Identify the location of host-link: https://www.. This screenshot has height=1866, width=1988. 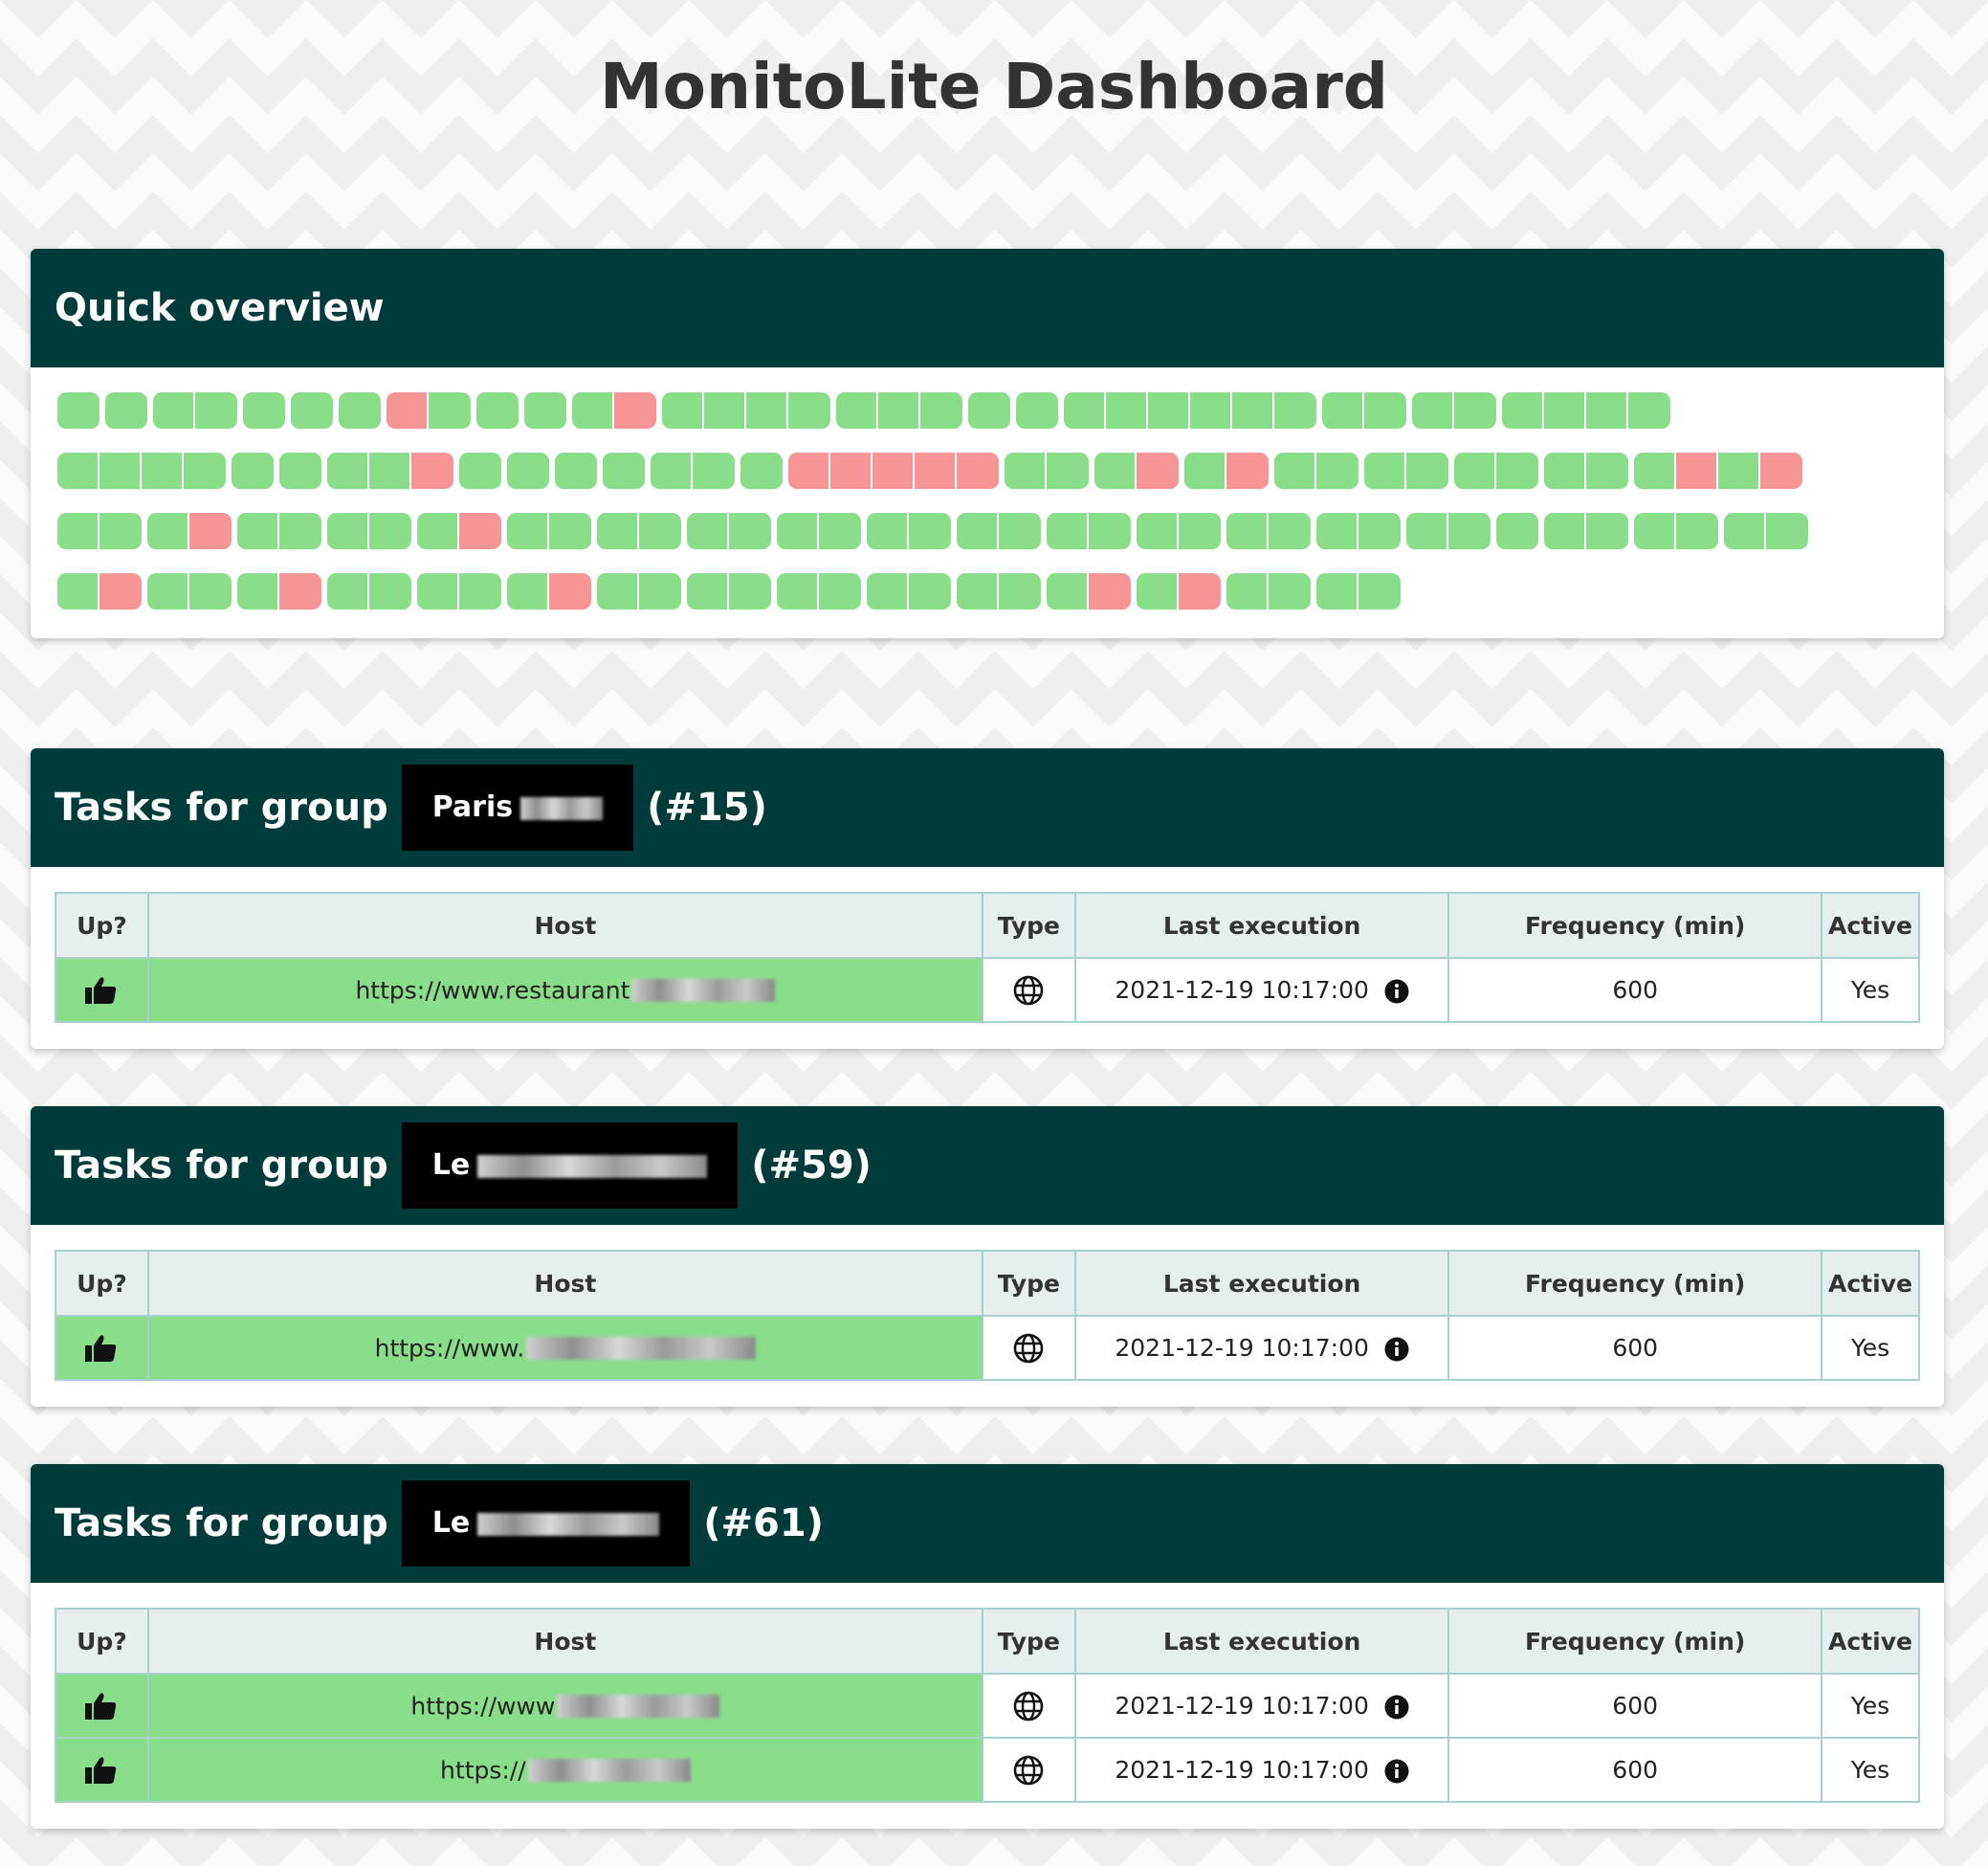
(449, 1348).